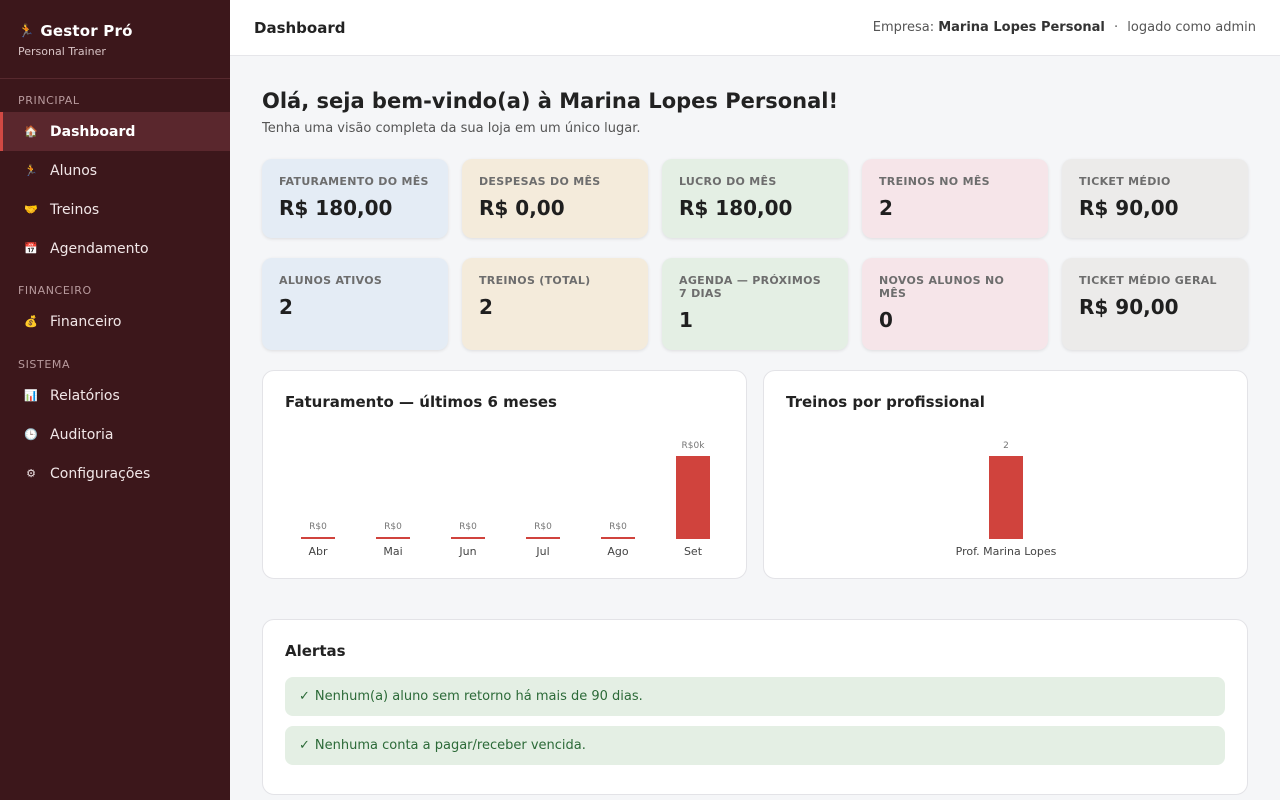 This screenshot has width=1280, height=800. Describe the element at coordinates (75, 209) in the screenshot. I see `sidebar-item-label: Treinos` at that location.